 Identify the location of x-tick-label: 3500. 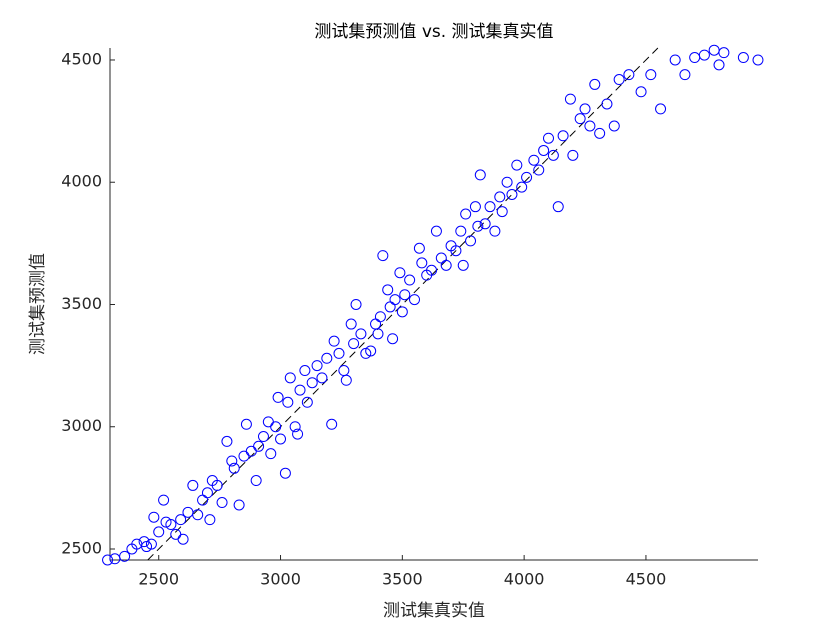
(402, 579).